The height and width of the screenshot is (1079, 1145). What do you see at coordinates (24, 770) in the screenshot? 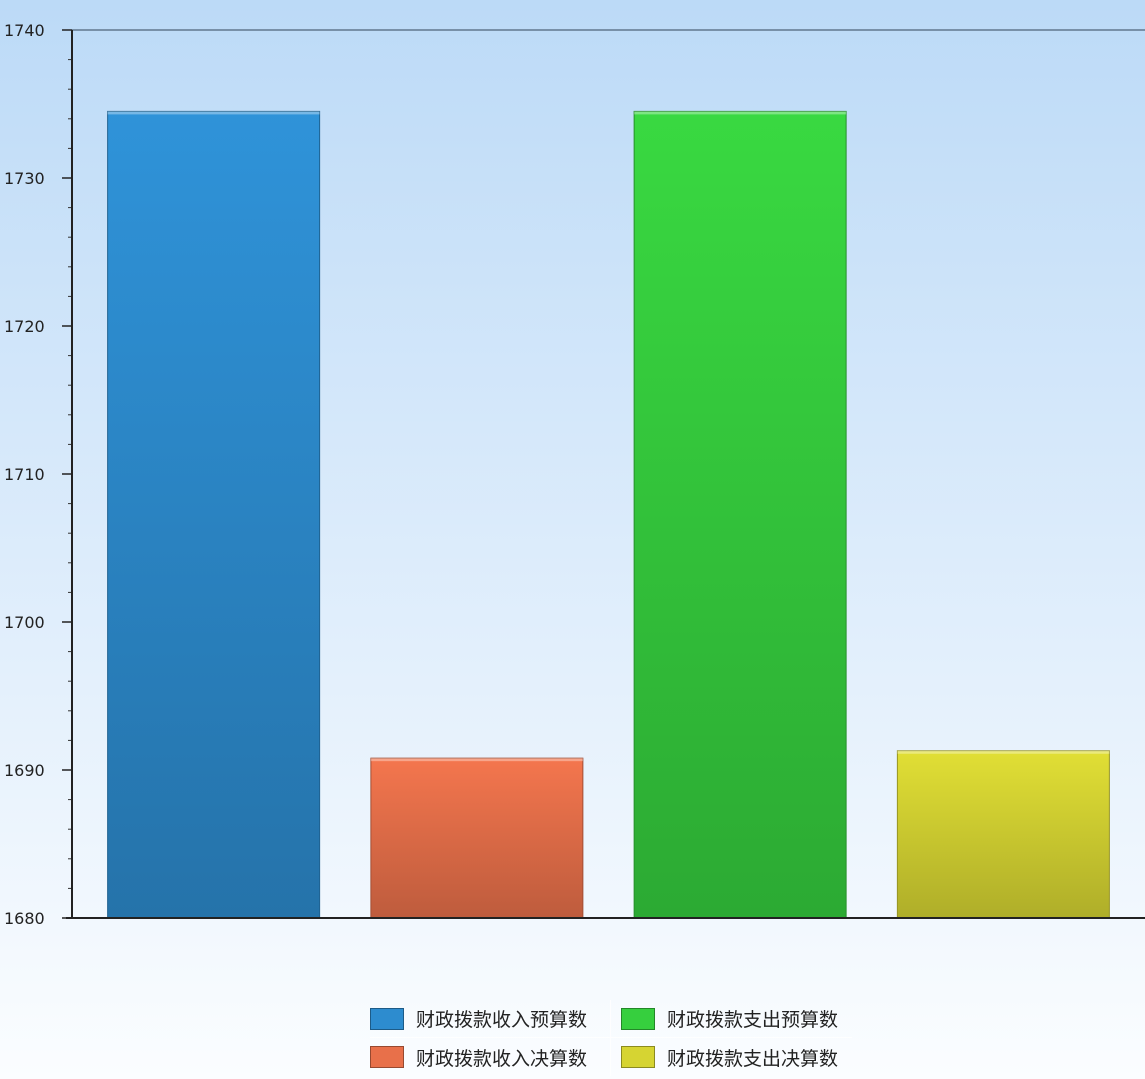
I see `y-tick-label: 1690` at bounding box center [24, 770].